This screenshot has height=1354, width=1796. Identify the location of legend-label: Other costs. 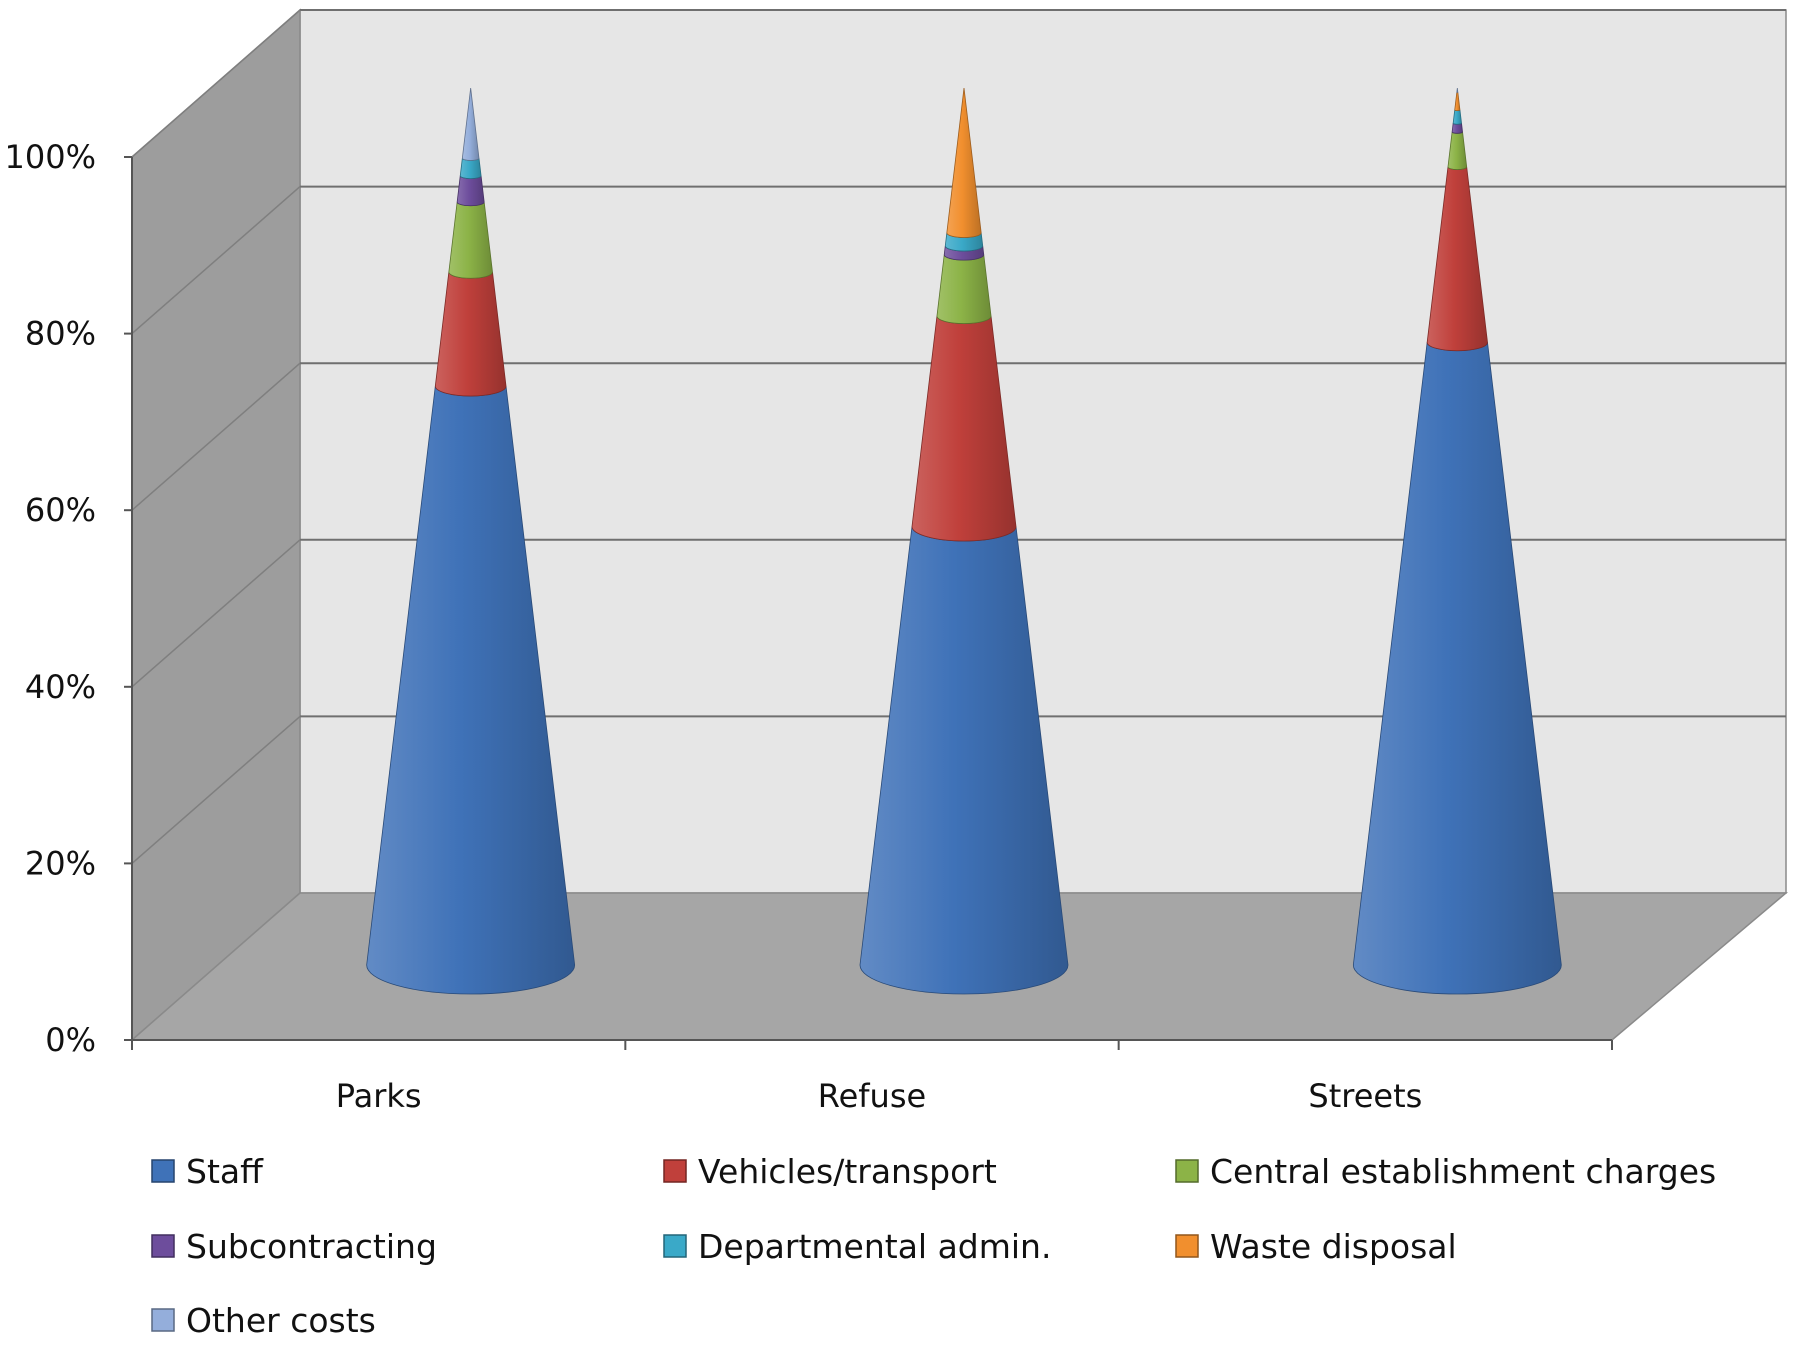
(281, 1320).